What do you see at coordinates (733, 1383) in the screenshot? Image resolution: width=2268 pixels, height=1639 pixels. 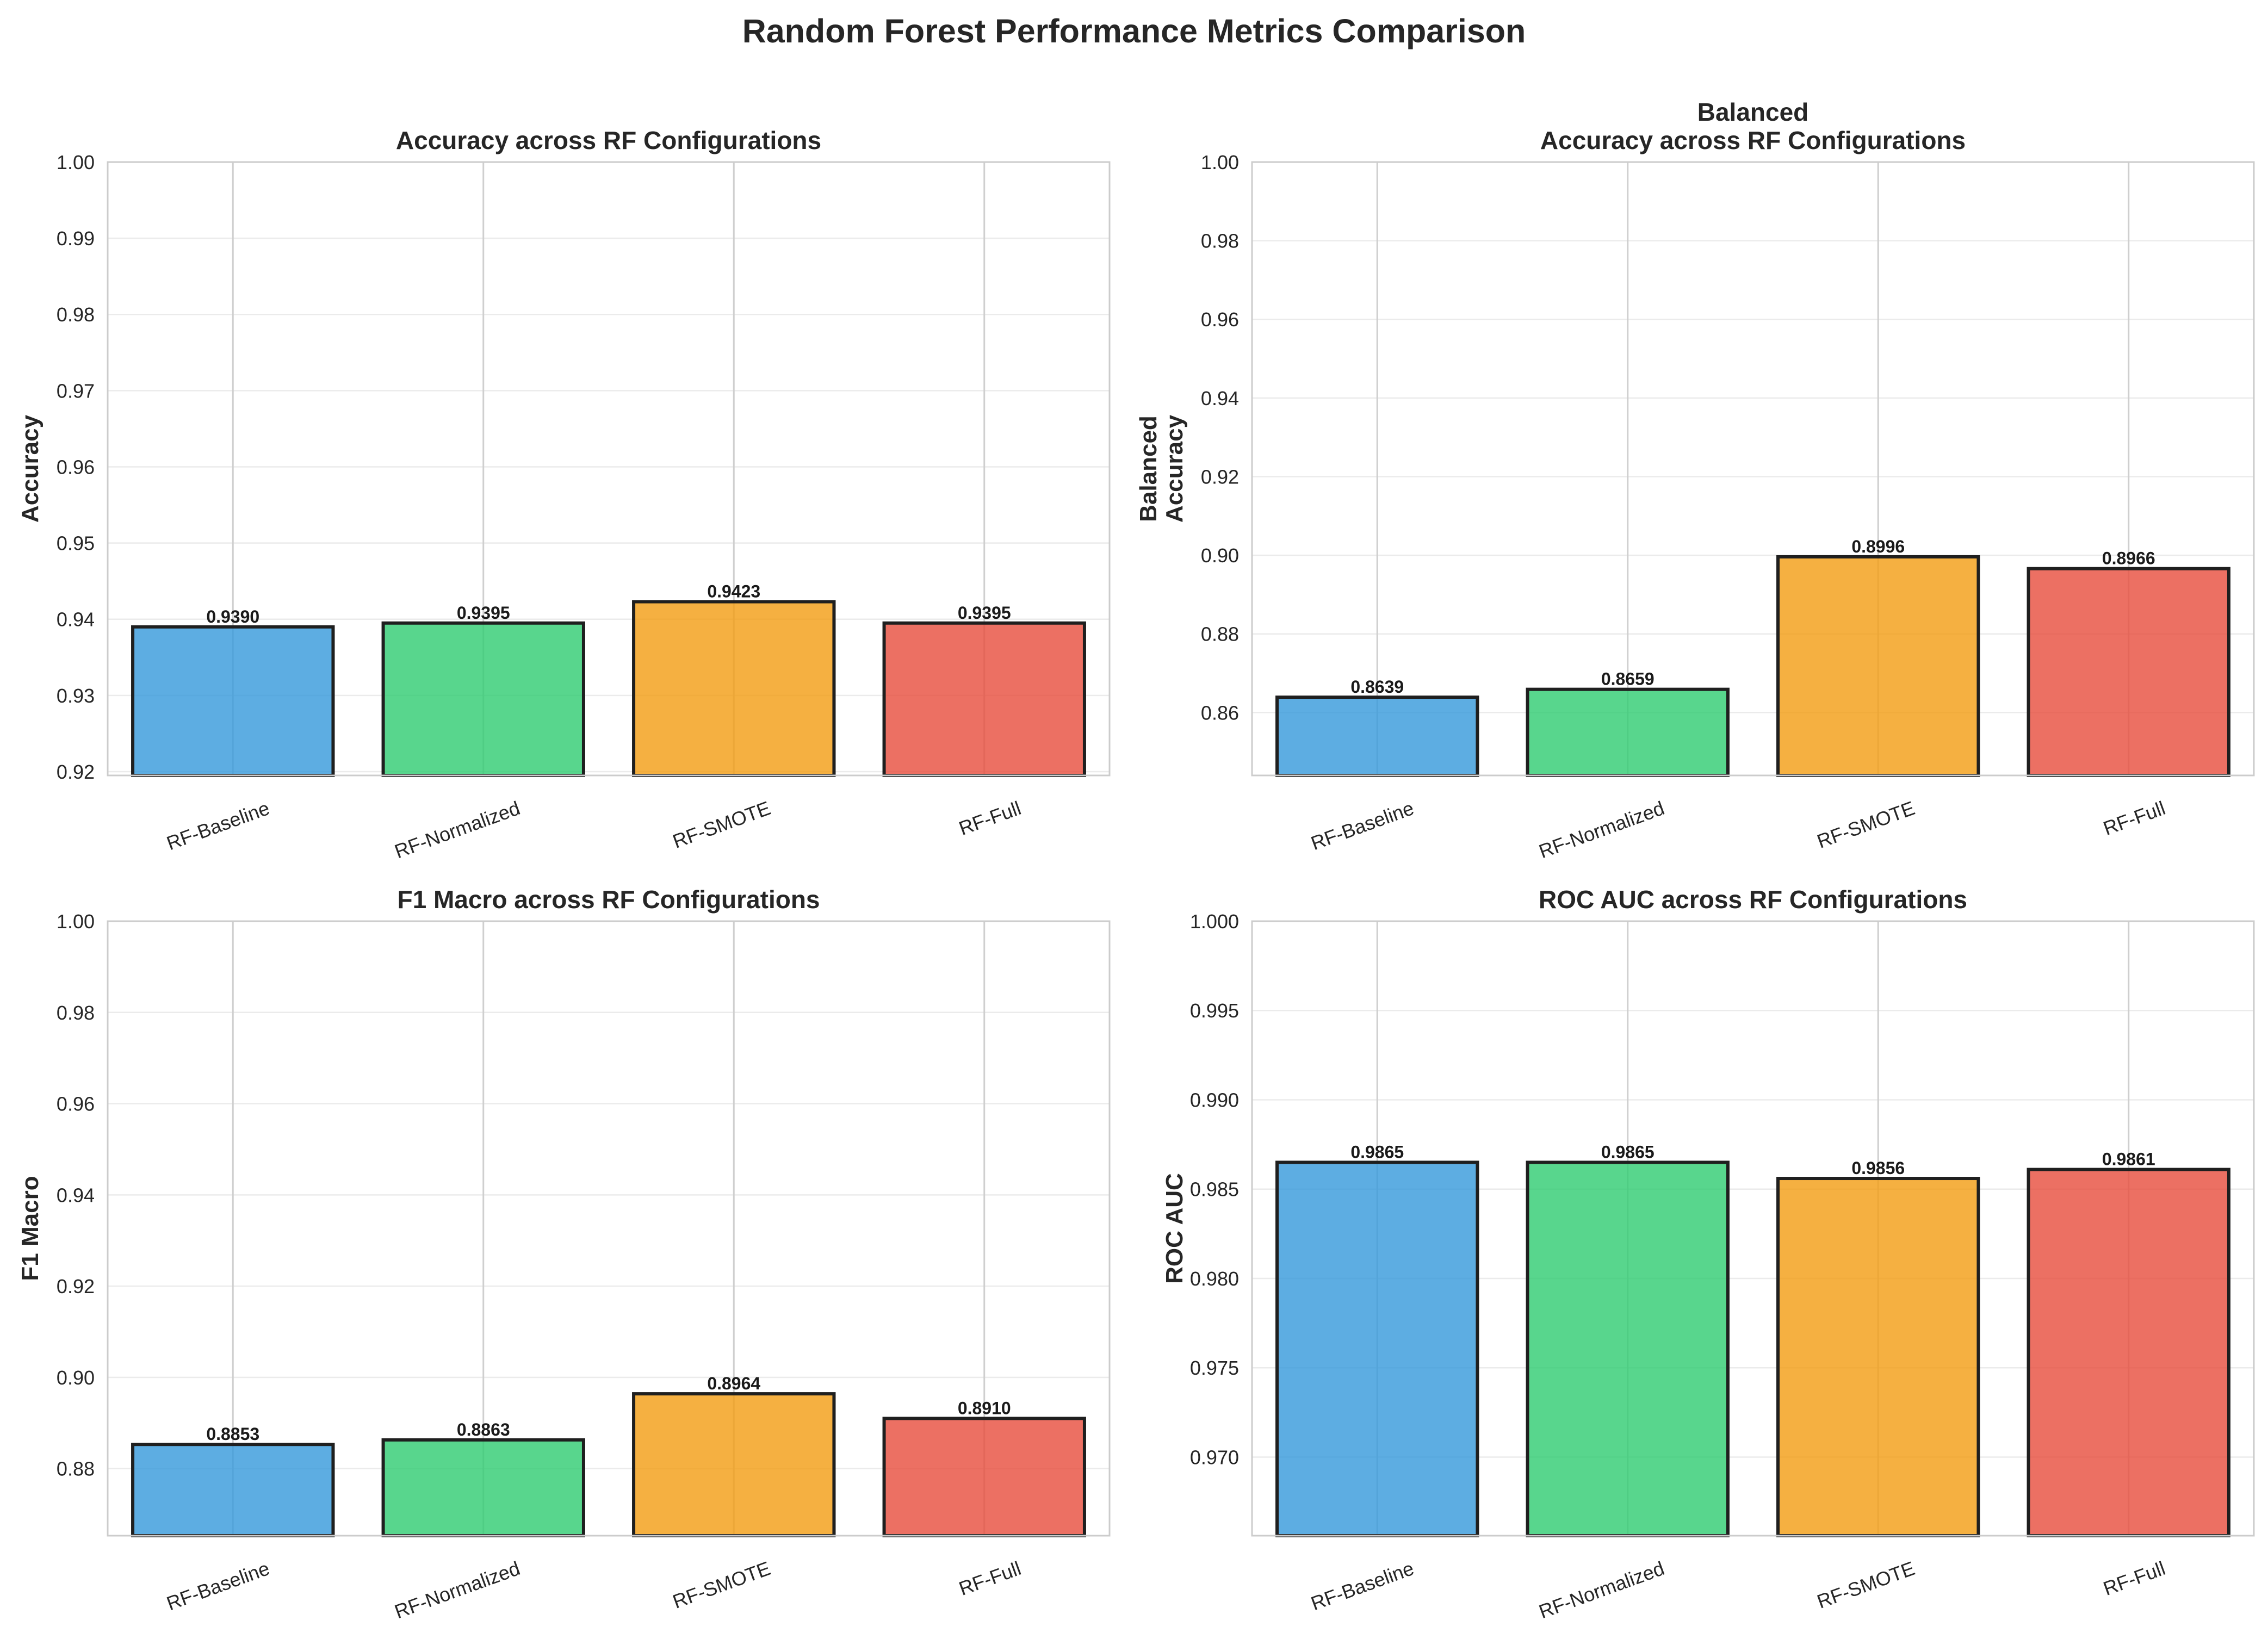 I see `value-label-rf-smote: 0.8964` at bounding box center [733, 1383].